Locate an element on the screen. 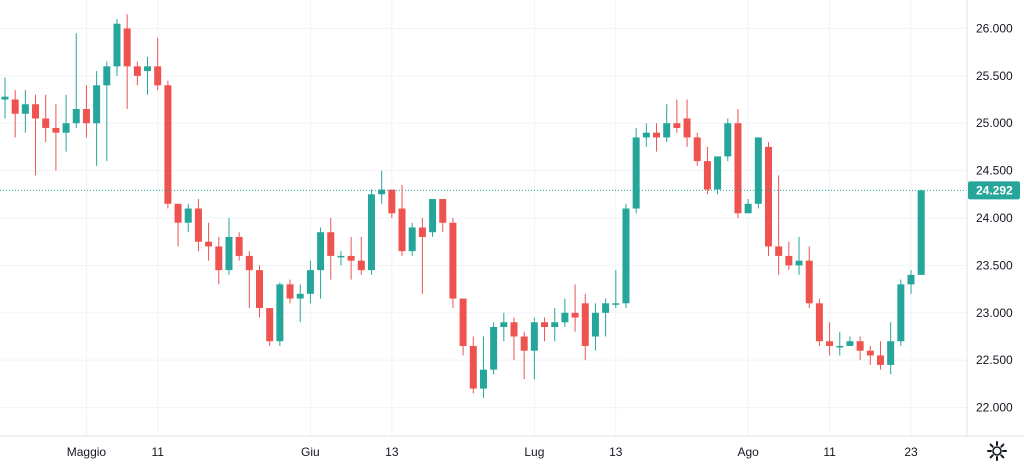  last-price-badge-label: 24.292 is located at coordinates (994, 190).